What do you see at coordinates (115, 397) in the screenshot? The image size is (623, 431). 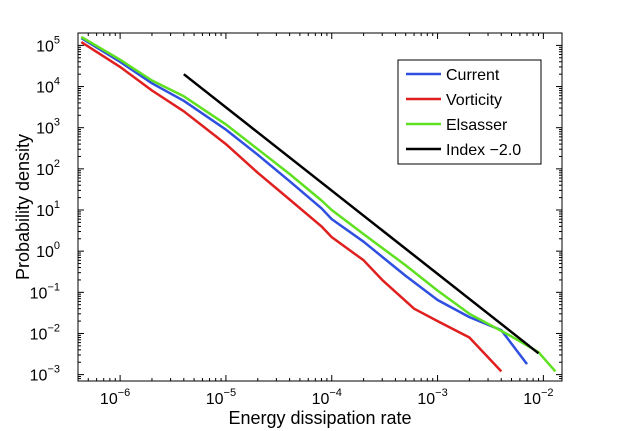 I see `x-tick-label-0: 10⁻⁶` at bounding box center [115, 397].